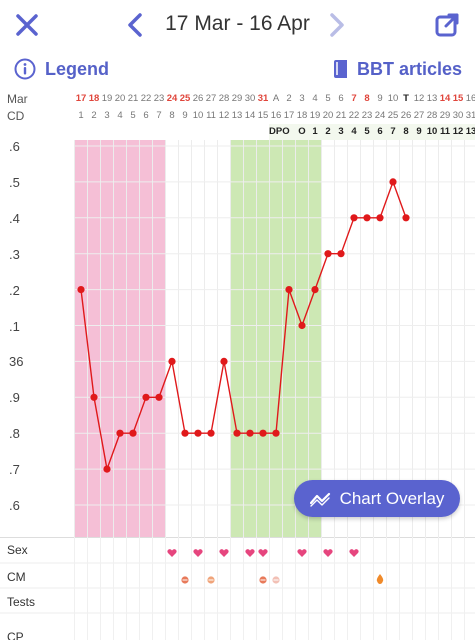 The width and height of the screenshot is (475, 640). What do you see at coordinates (250, 98) in the screenshot?
I see `date-cell: 30` at bounding box center [250, 98].